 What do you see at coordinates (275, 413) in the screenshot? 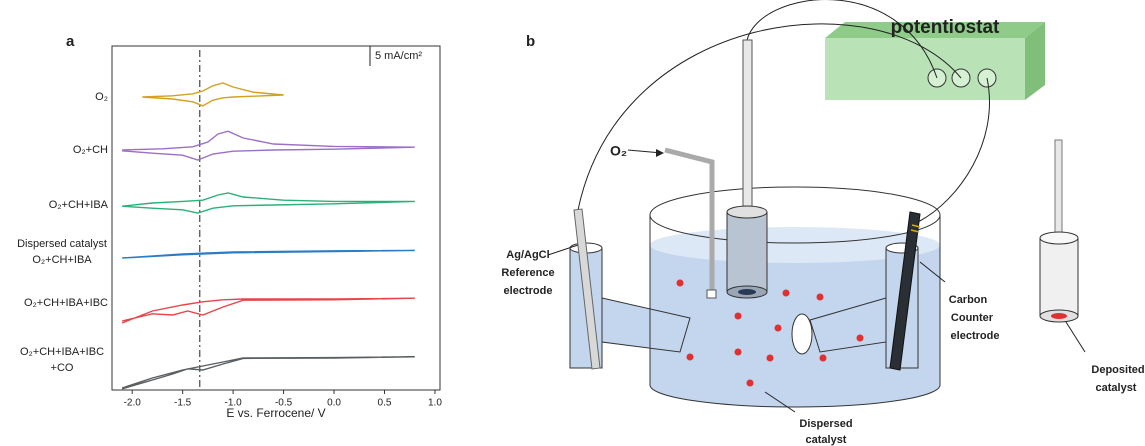
I see `x-axis-label: E vs. Ferrocene/ V` at bounding box center [275, 413].